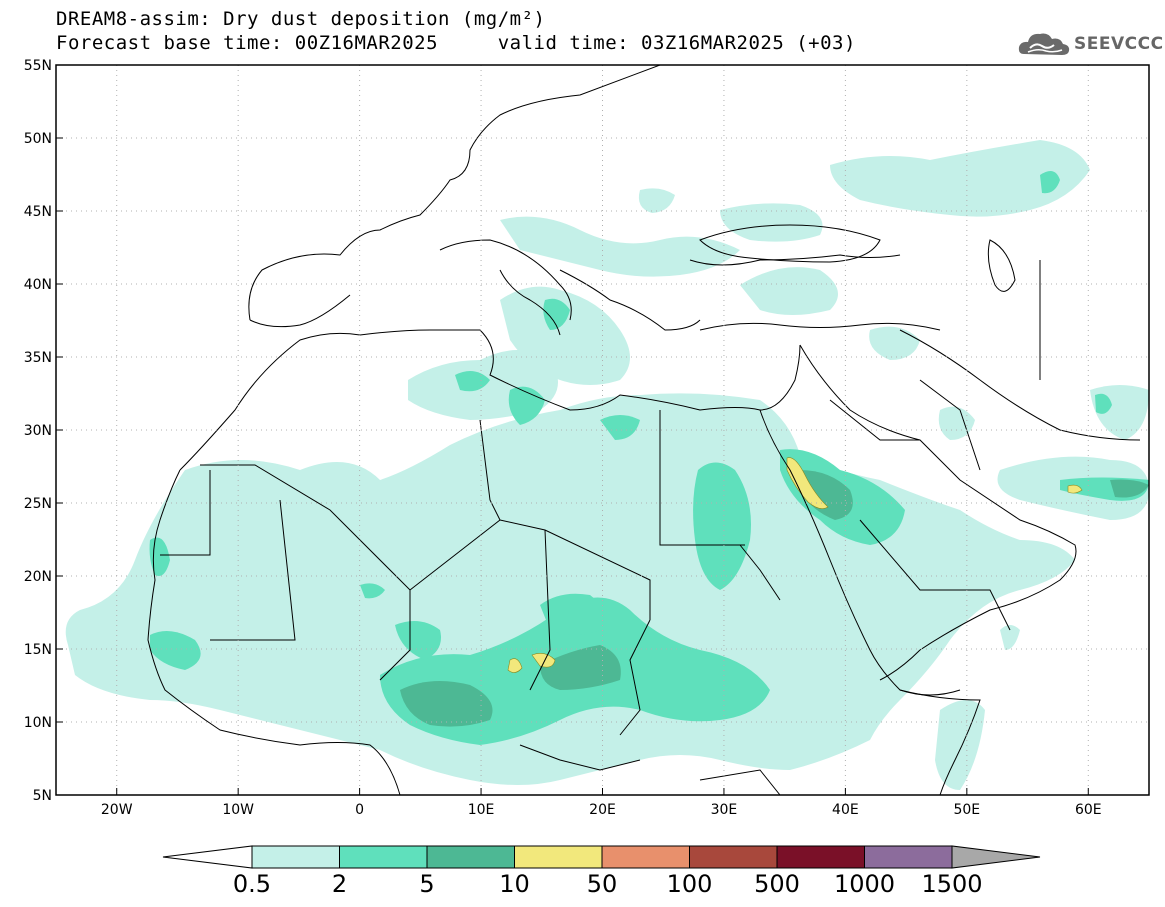 The height and width of the screenshot is (907, 1165). What do you see at coordinates (359, 810) in the screenshot?
I see `x-tick-label: 0` at bounding box center [359, 810].